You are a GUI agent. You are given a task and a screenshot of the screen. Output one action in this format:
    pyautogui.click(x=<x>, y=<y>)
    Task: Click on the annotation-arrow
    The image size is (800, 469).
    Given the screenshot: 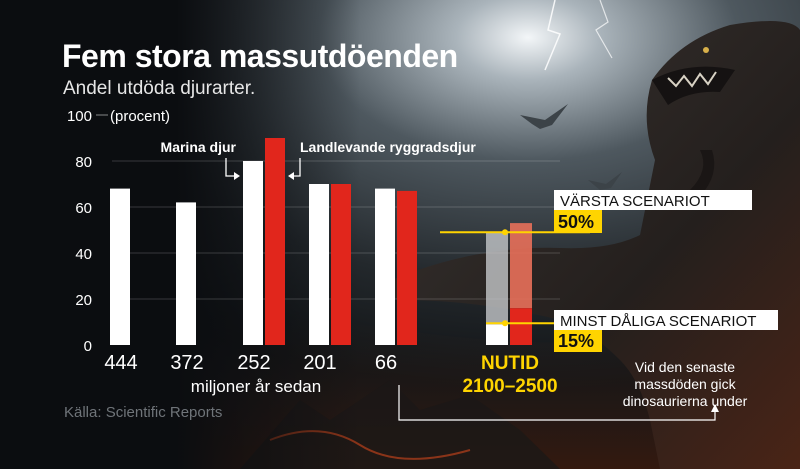 What is the action you would take?
    pyautogui.click(x=715, y=408)
    